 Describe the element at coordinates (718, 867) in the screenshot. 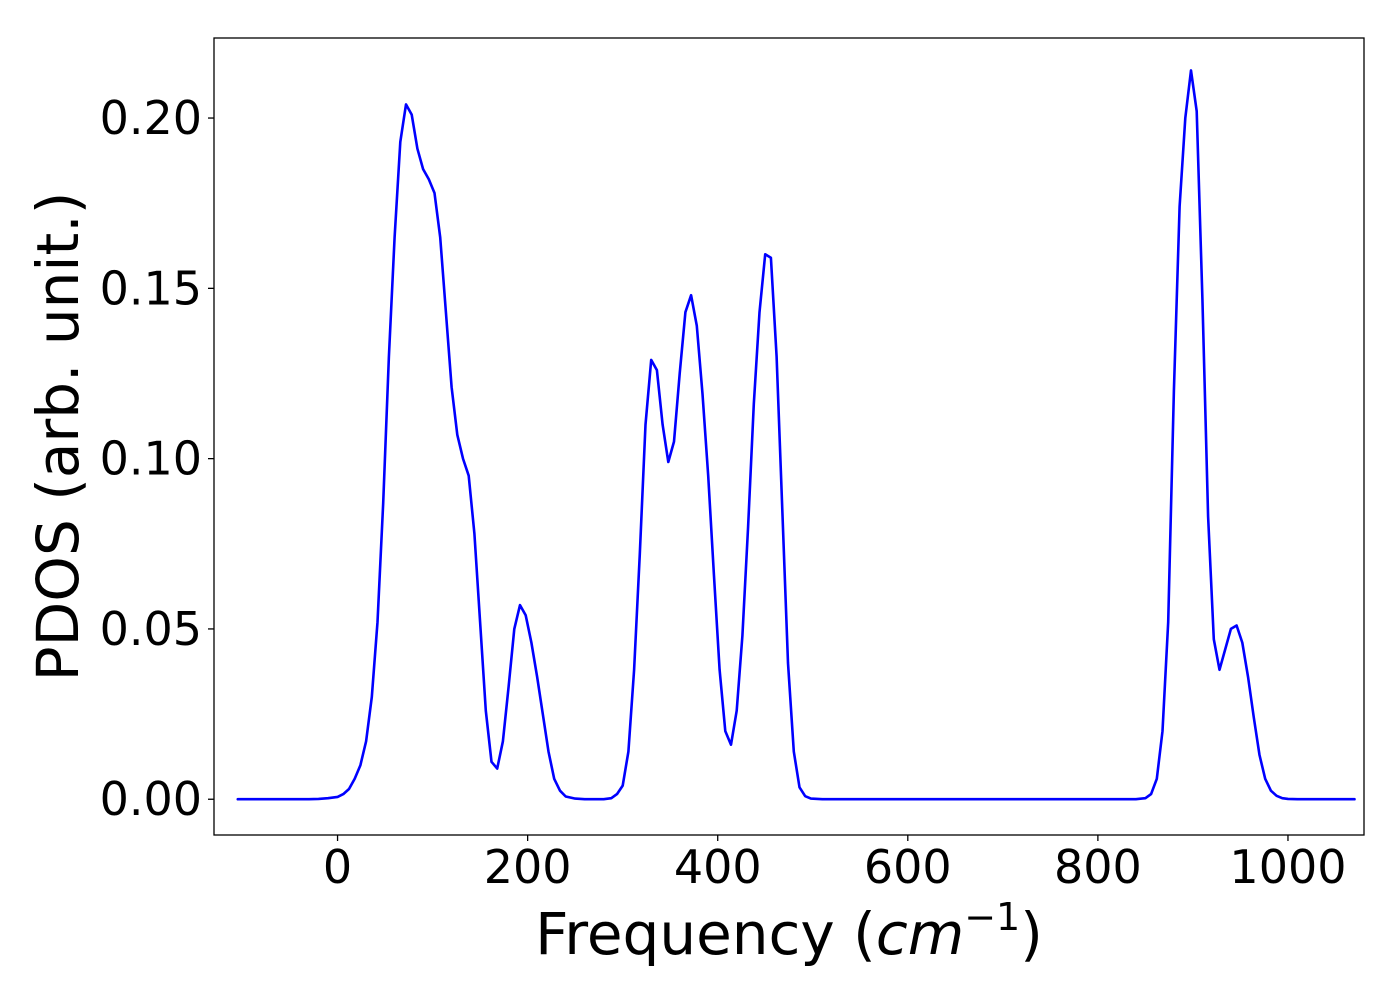

I see `x-tick-label: 400` at that location.